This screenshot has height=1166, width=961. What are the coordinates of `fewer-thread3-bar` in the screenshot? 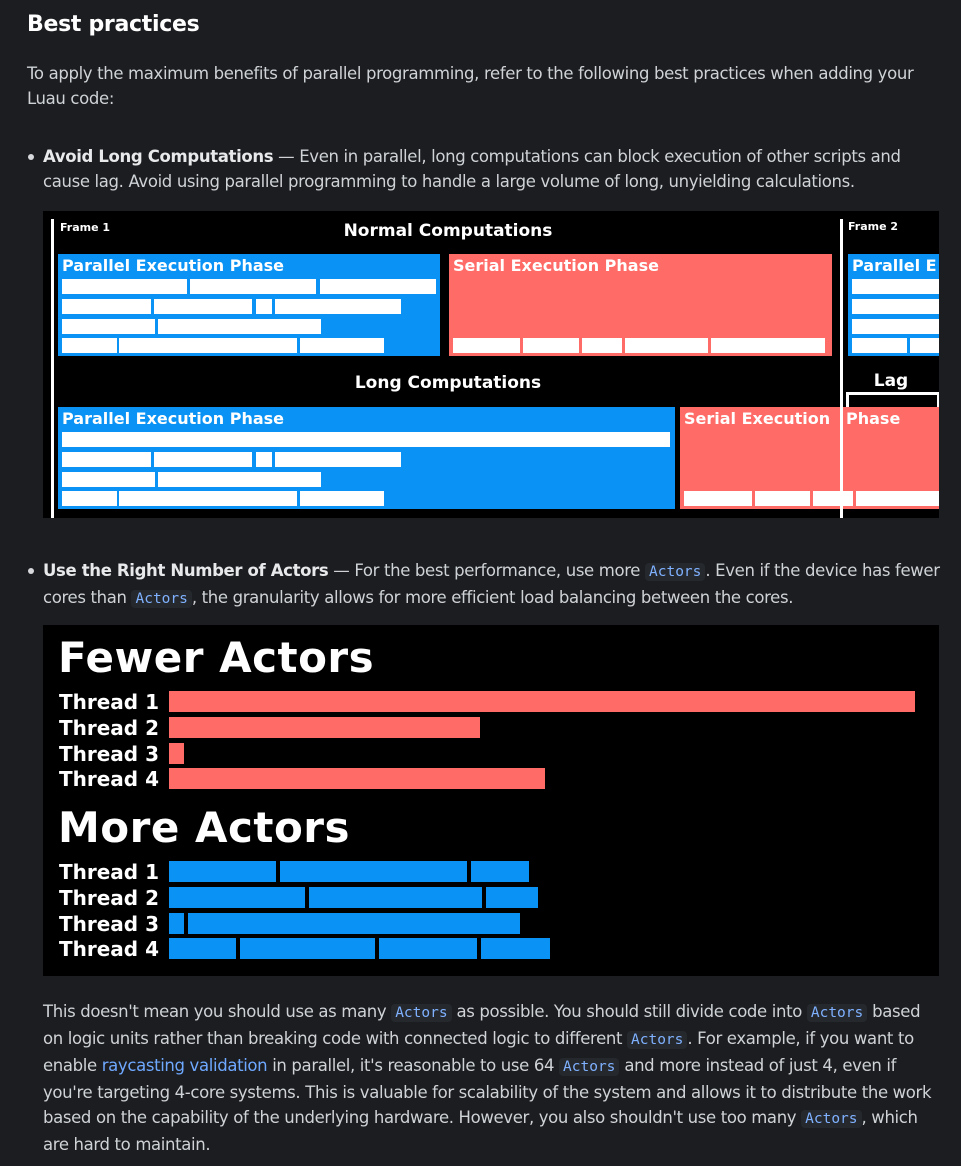 It's located at (176, 753).